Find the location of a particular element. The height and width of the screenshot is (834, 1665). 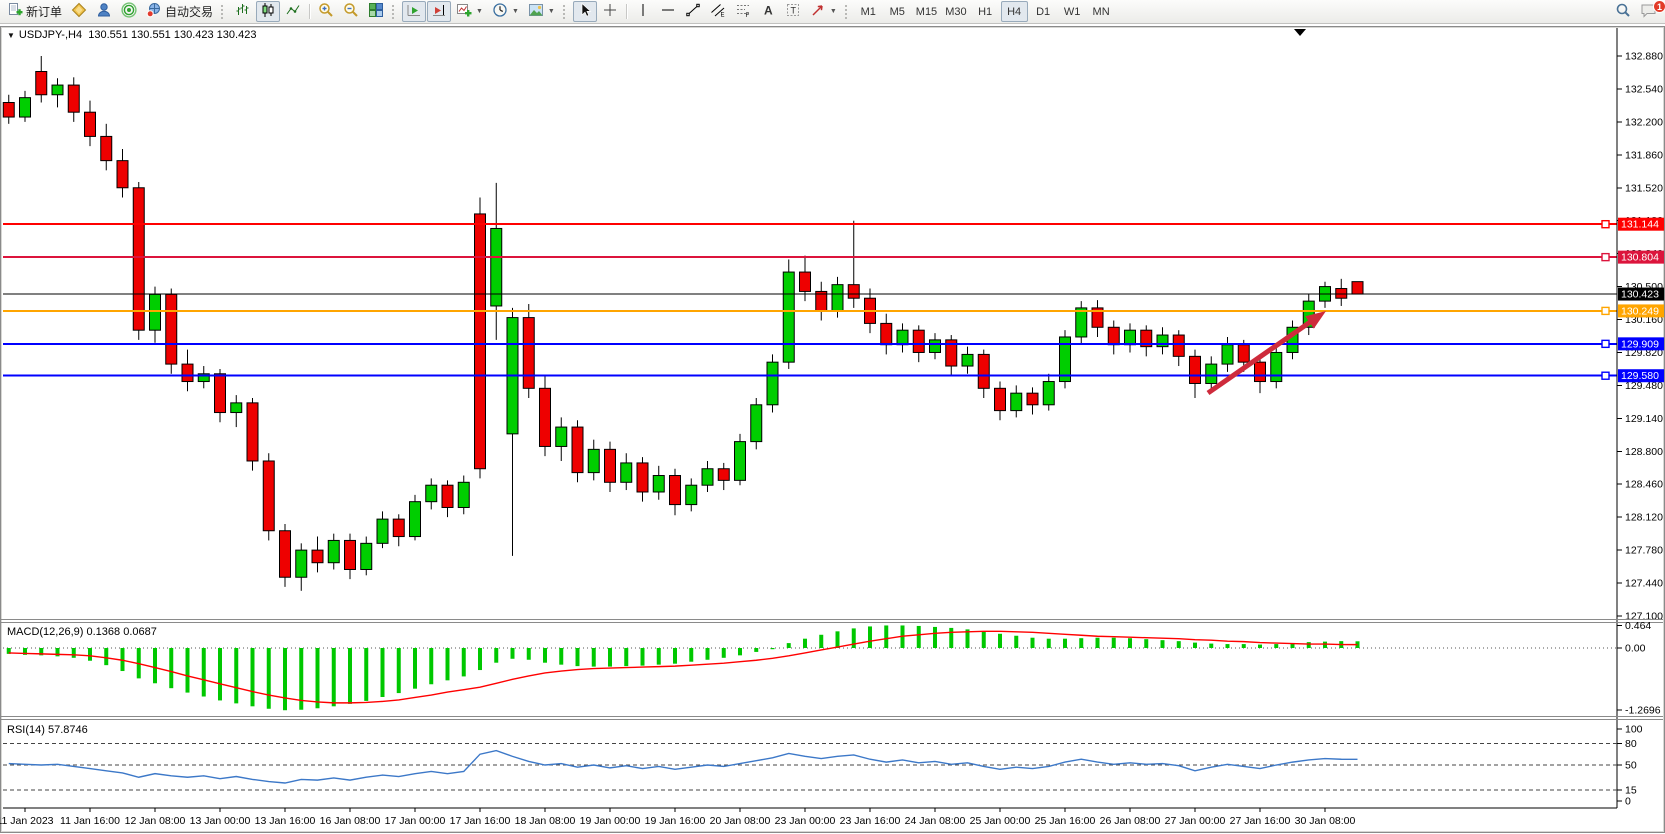

time-tick-label: 17 Jan 00:00 is located at coordinates (415, 821).